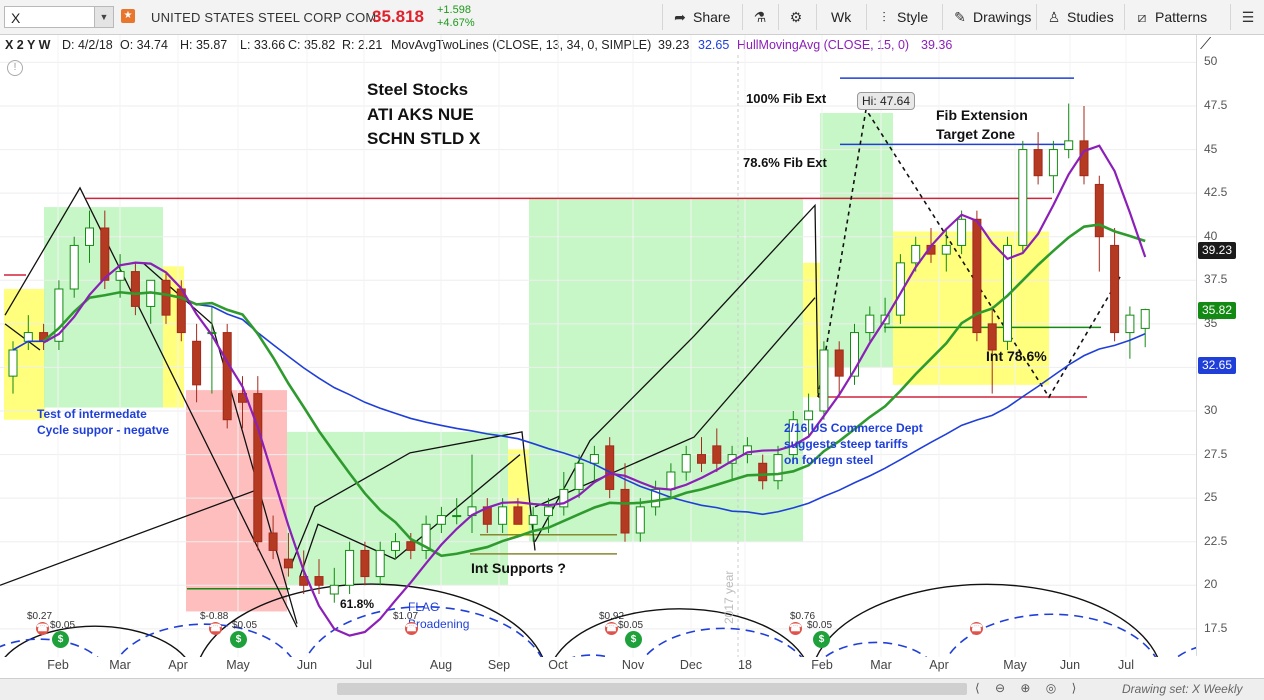 The image size is (1264, 700). Describe the element at coordinates (886, 101) in the screenshot. I see `high-marker: Hi: 47.64` at that location.